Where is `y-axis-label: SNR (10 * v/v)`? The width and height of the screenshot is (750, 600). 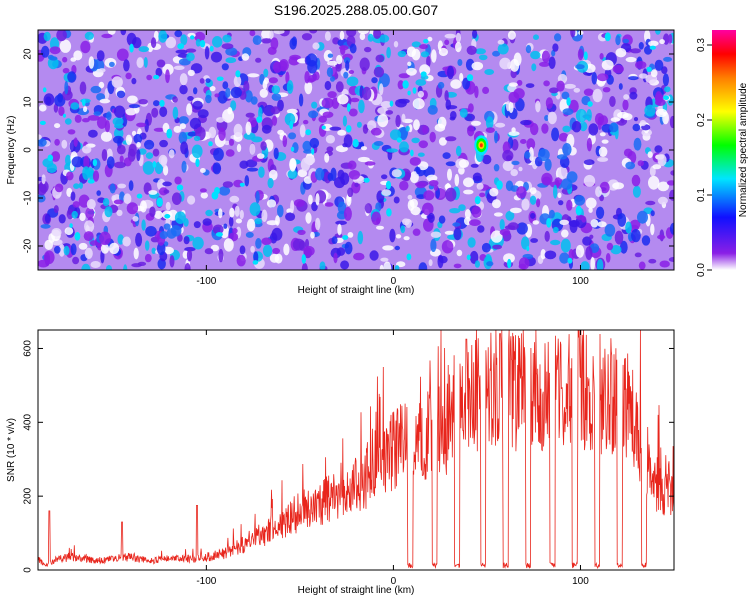
y-axis-label: SNR (10 * v/v) is located at coordinates (11, 450).